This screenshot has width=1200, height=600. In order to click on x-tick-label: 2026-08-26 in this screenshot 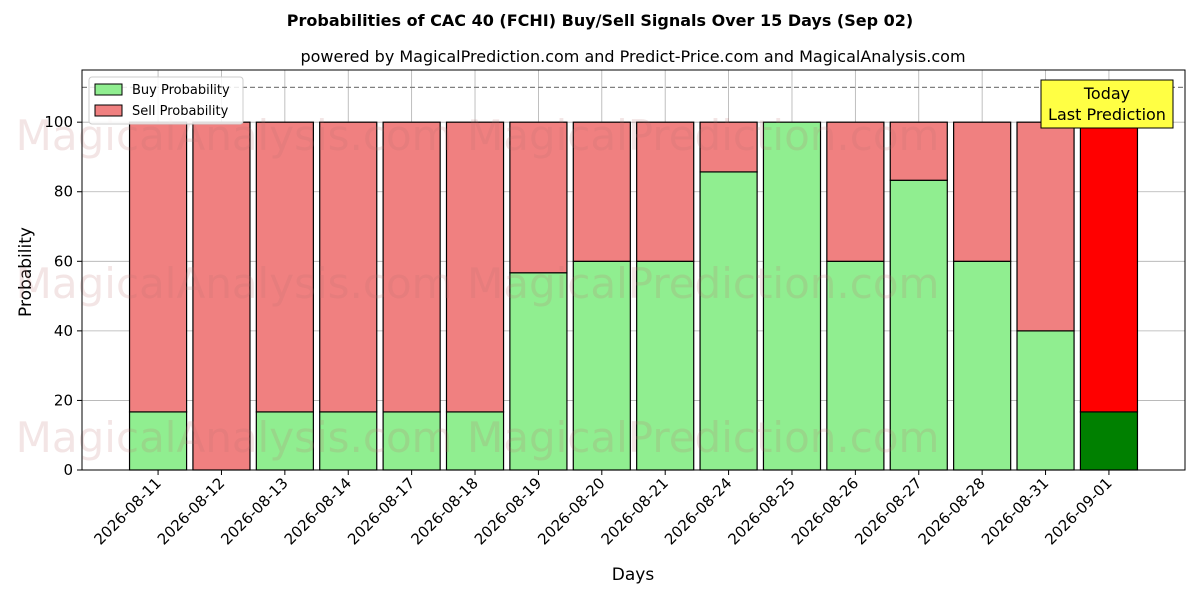, I will do `click(825, 511)`.